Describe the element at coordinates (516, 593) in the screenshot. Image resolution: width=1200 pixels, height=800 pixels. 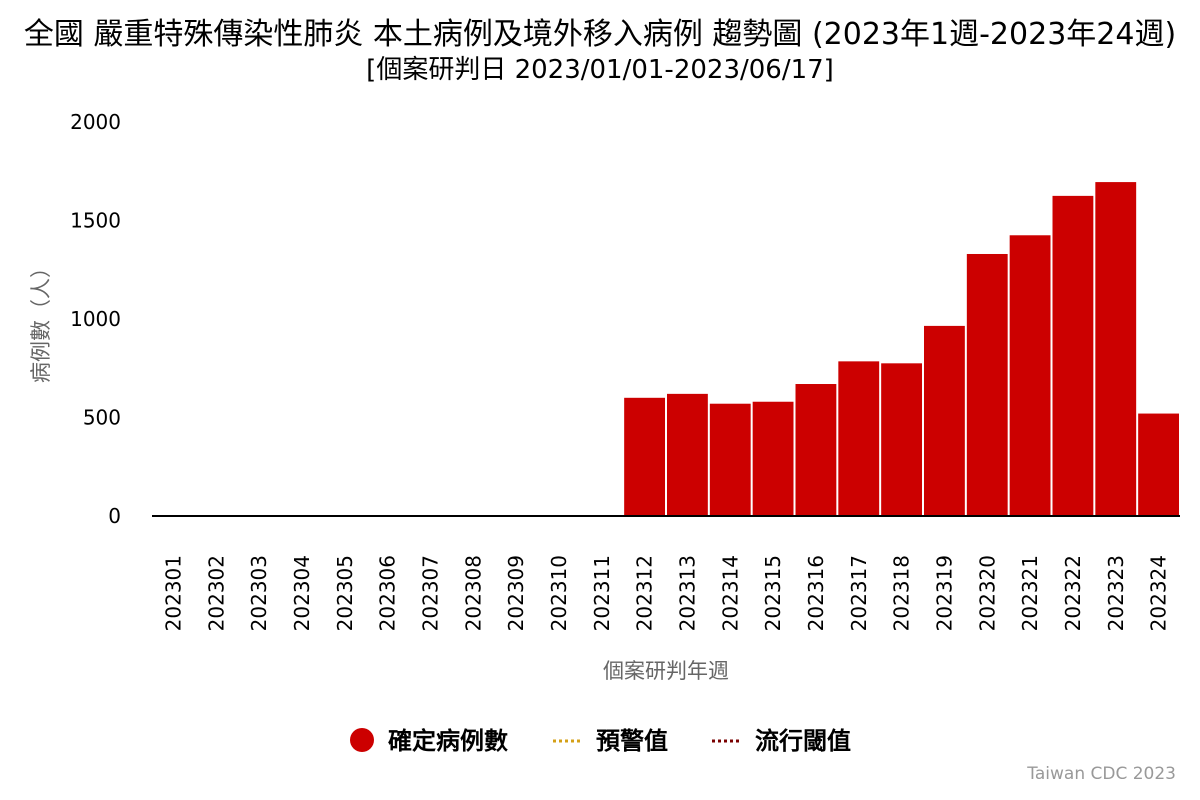
I see `x-tick-label: 202309` at that location.